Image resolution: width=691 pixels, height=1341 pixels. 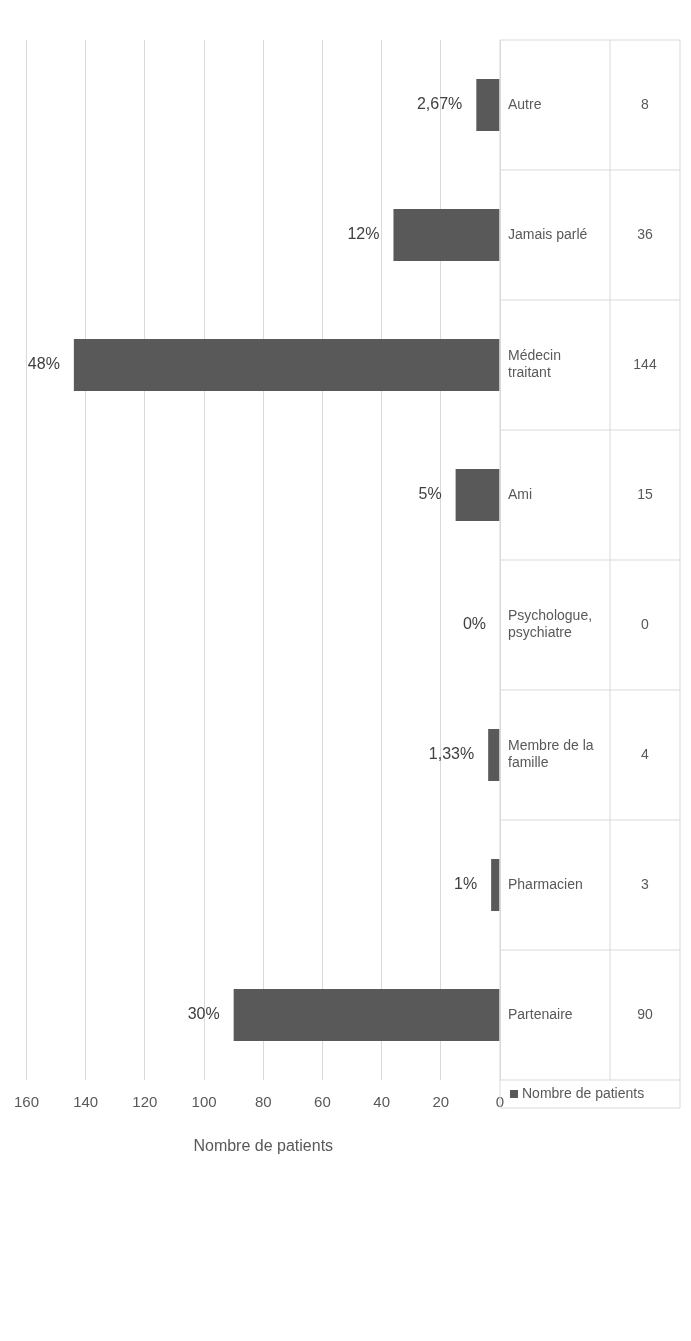 I want to click on y-tick-label: Autre, so click(x=525, y=103).